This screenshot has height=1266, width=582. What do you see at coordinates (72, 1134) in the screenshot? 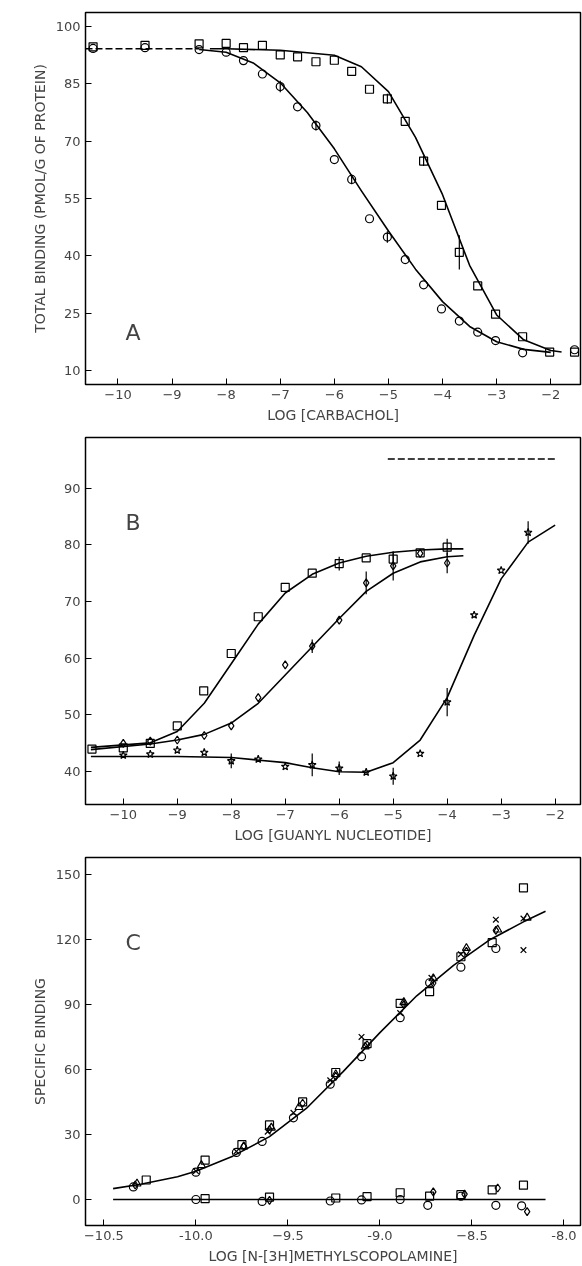
I see `y-tick-label: 30` at bounding box center [72, 1134].